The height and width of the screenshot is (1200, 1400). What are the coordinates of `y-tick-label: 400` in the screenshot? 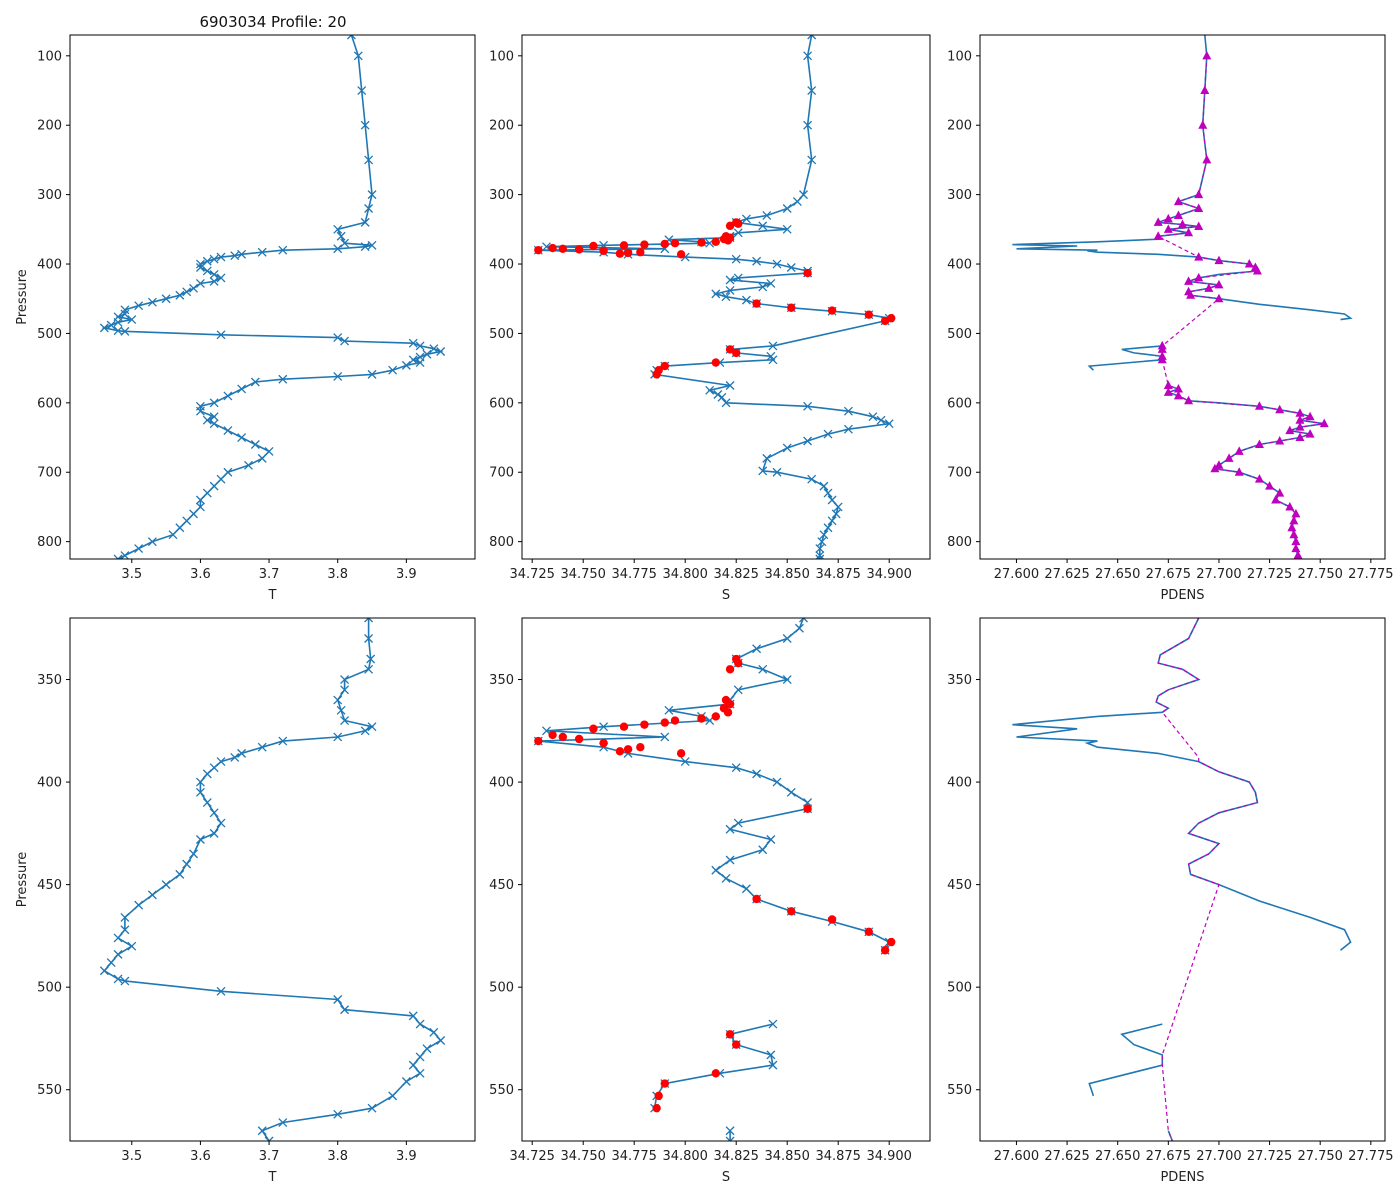 It's located at (959, 265).